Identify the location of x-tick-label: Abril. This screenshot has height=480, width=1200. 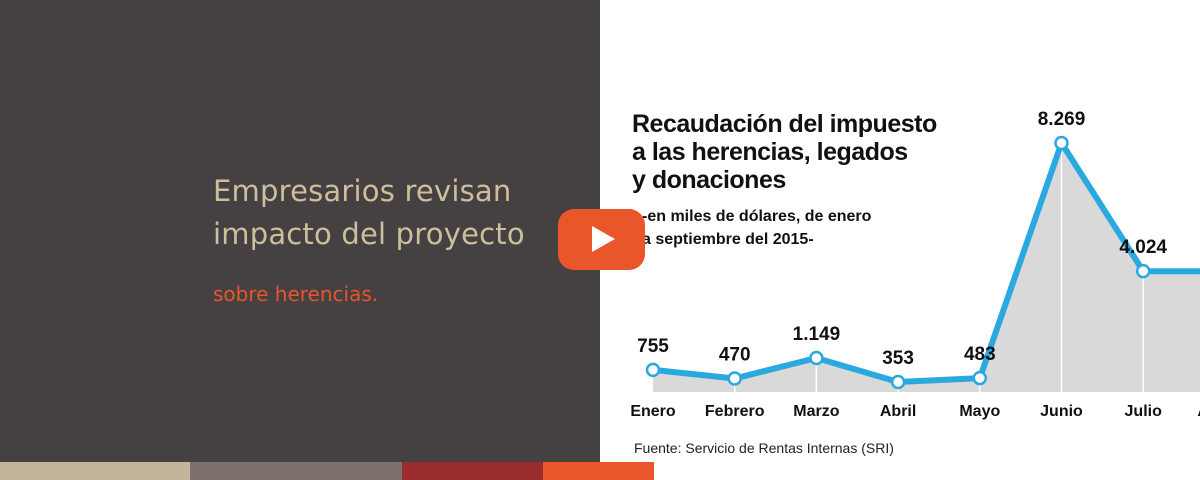
(898, 411).